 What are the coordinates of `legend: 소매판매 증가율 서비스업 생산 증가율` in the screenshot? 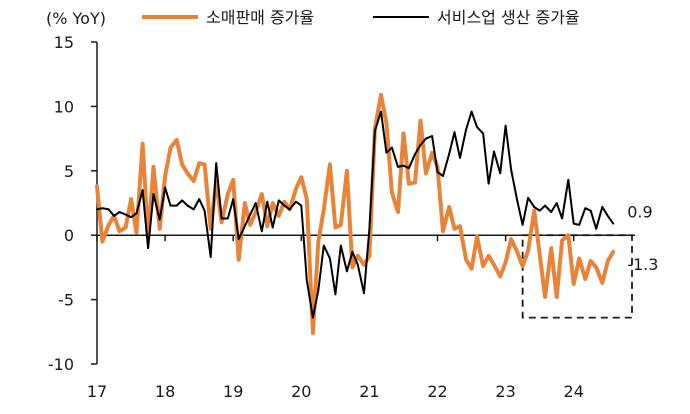 It's located at (361, 17).